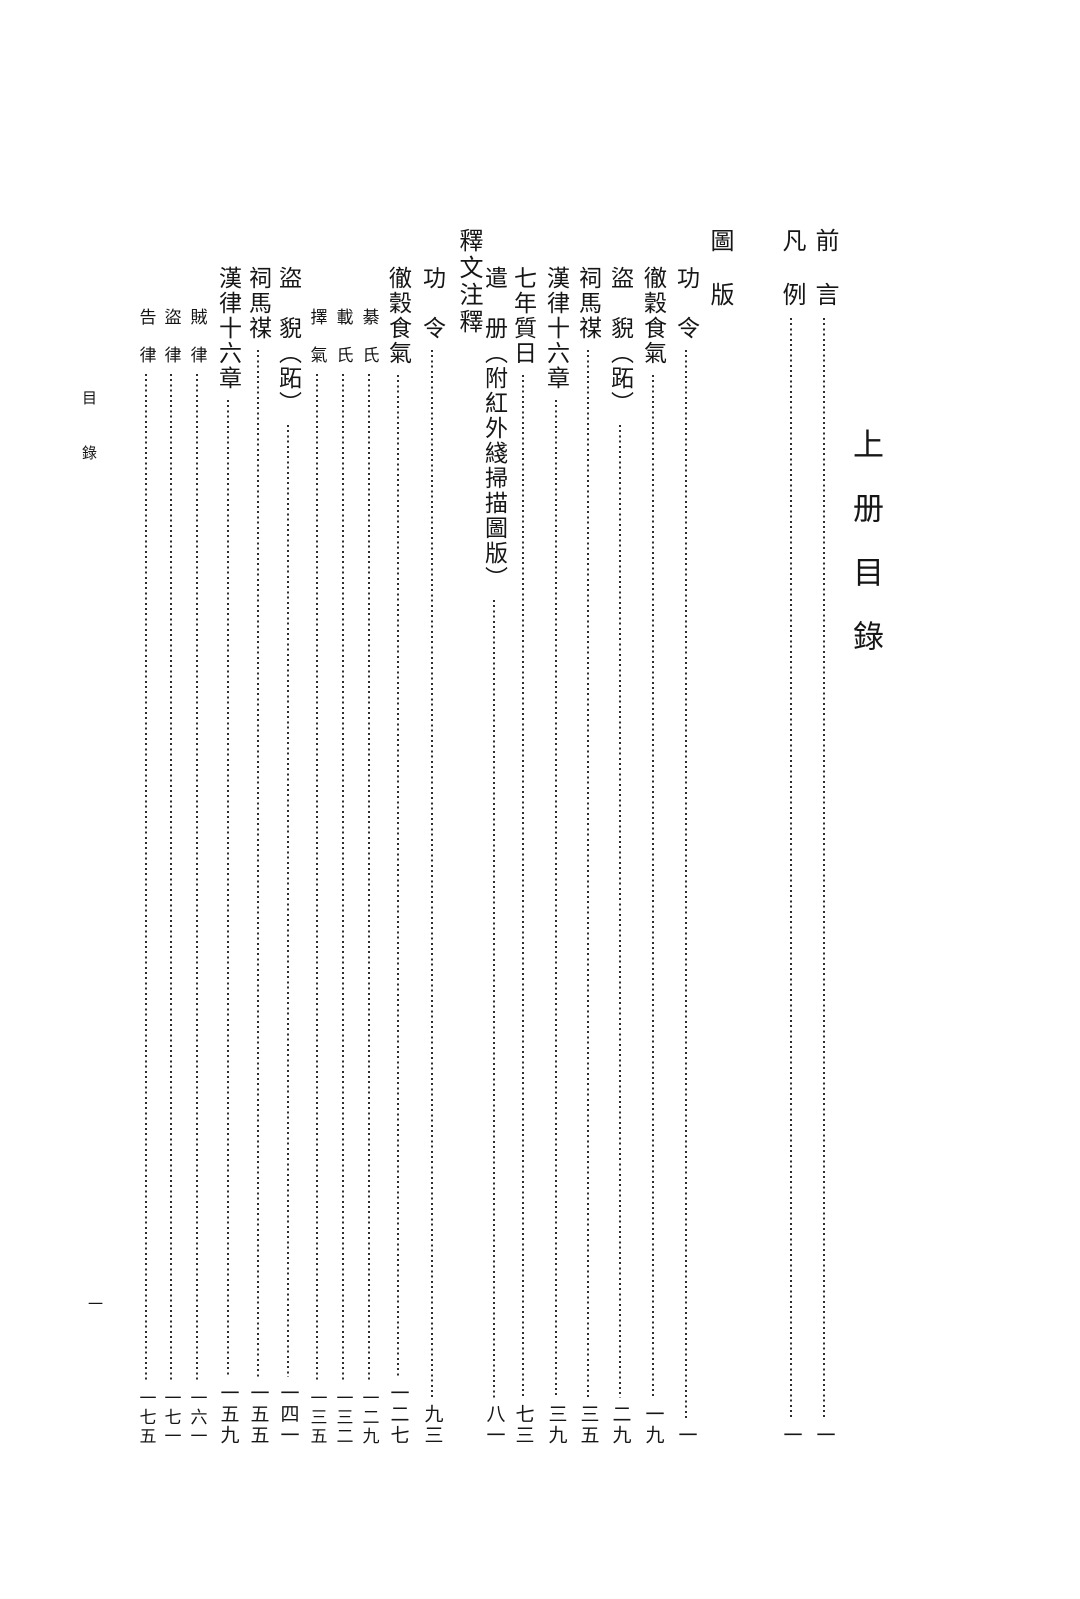 The image size is (1080, 1599). I want to click on toc-entry: 祠馬禖 三五, so click(588, 856).